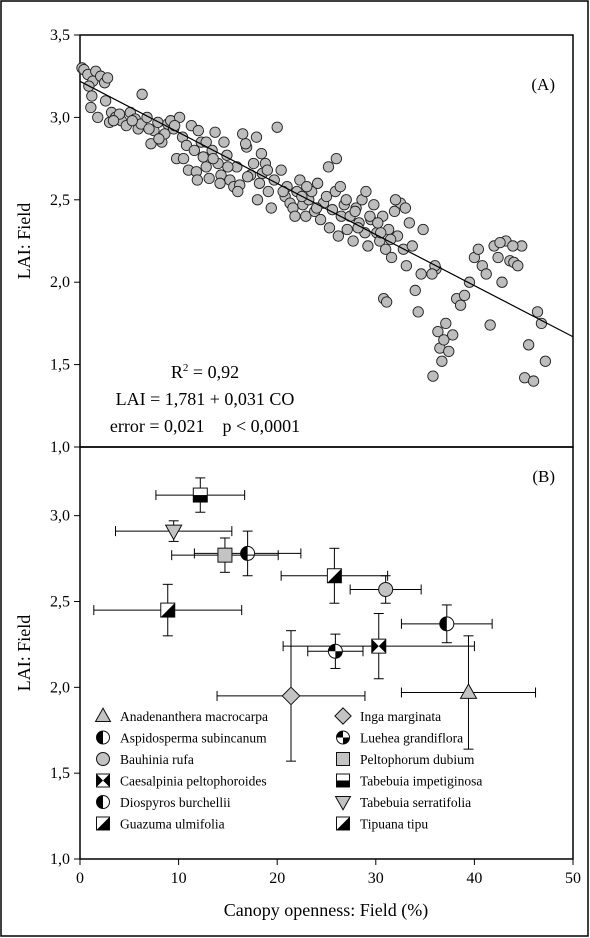  I want to click on x-tick-label: 20, so click(277, 878).